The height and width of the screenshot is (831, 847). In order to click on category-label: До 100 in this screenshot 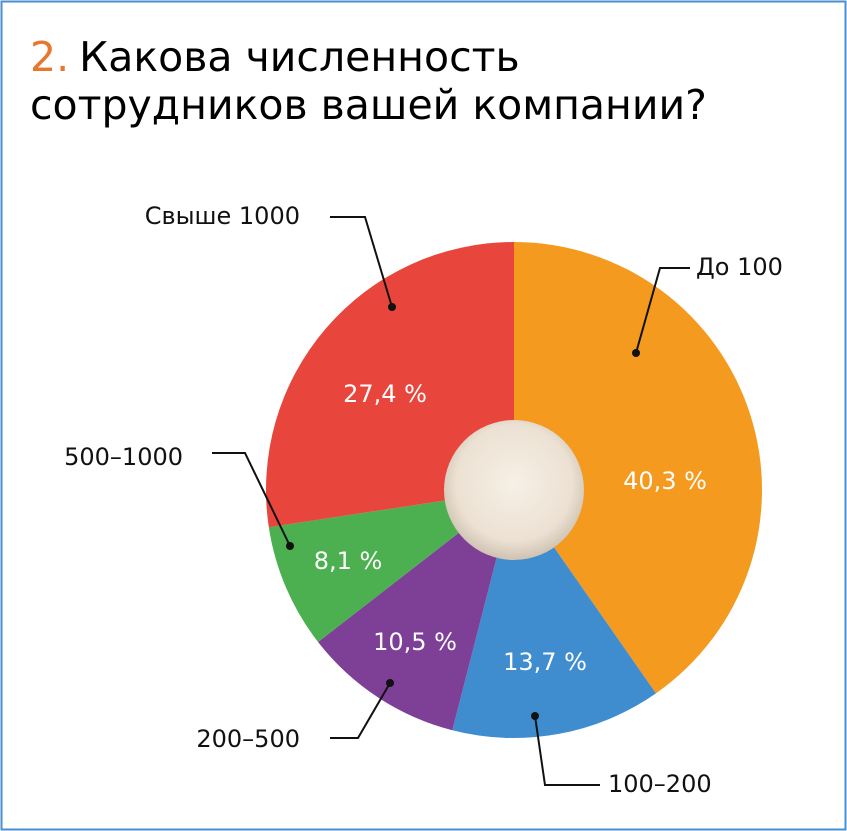, I will do `click(739, 267)`.